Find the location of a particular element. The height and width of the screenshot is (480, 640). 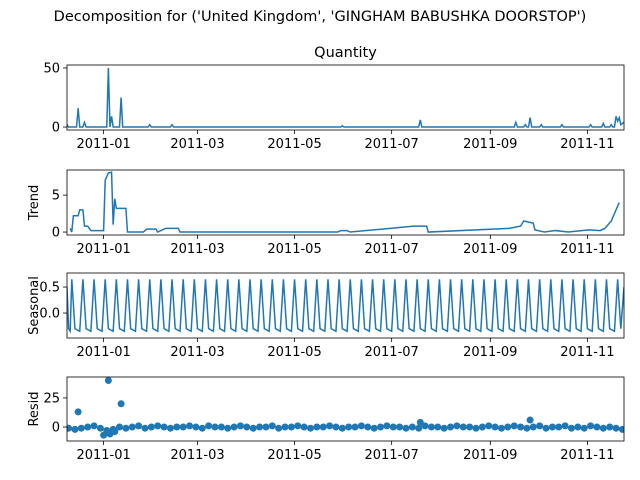

y-tick-label: 0.5 is located at coordinates (49, 288).